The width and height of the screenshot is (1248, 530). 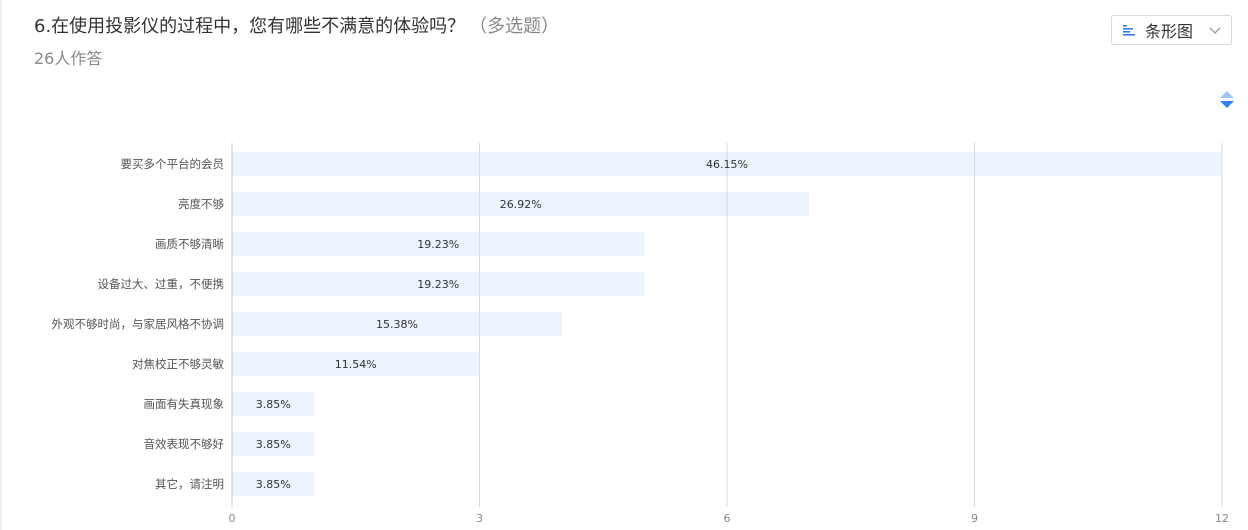 What do you see at coordinates (138, 324) in the screenshot?
I see `category-label: 外观不够时尚，与家居风格不协调` at bounding box center [138, 324].